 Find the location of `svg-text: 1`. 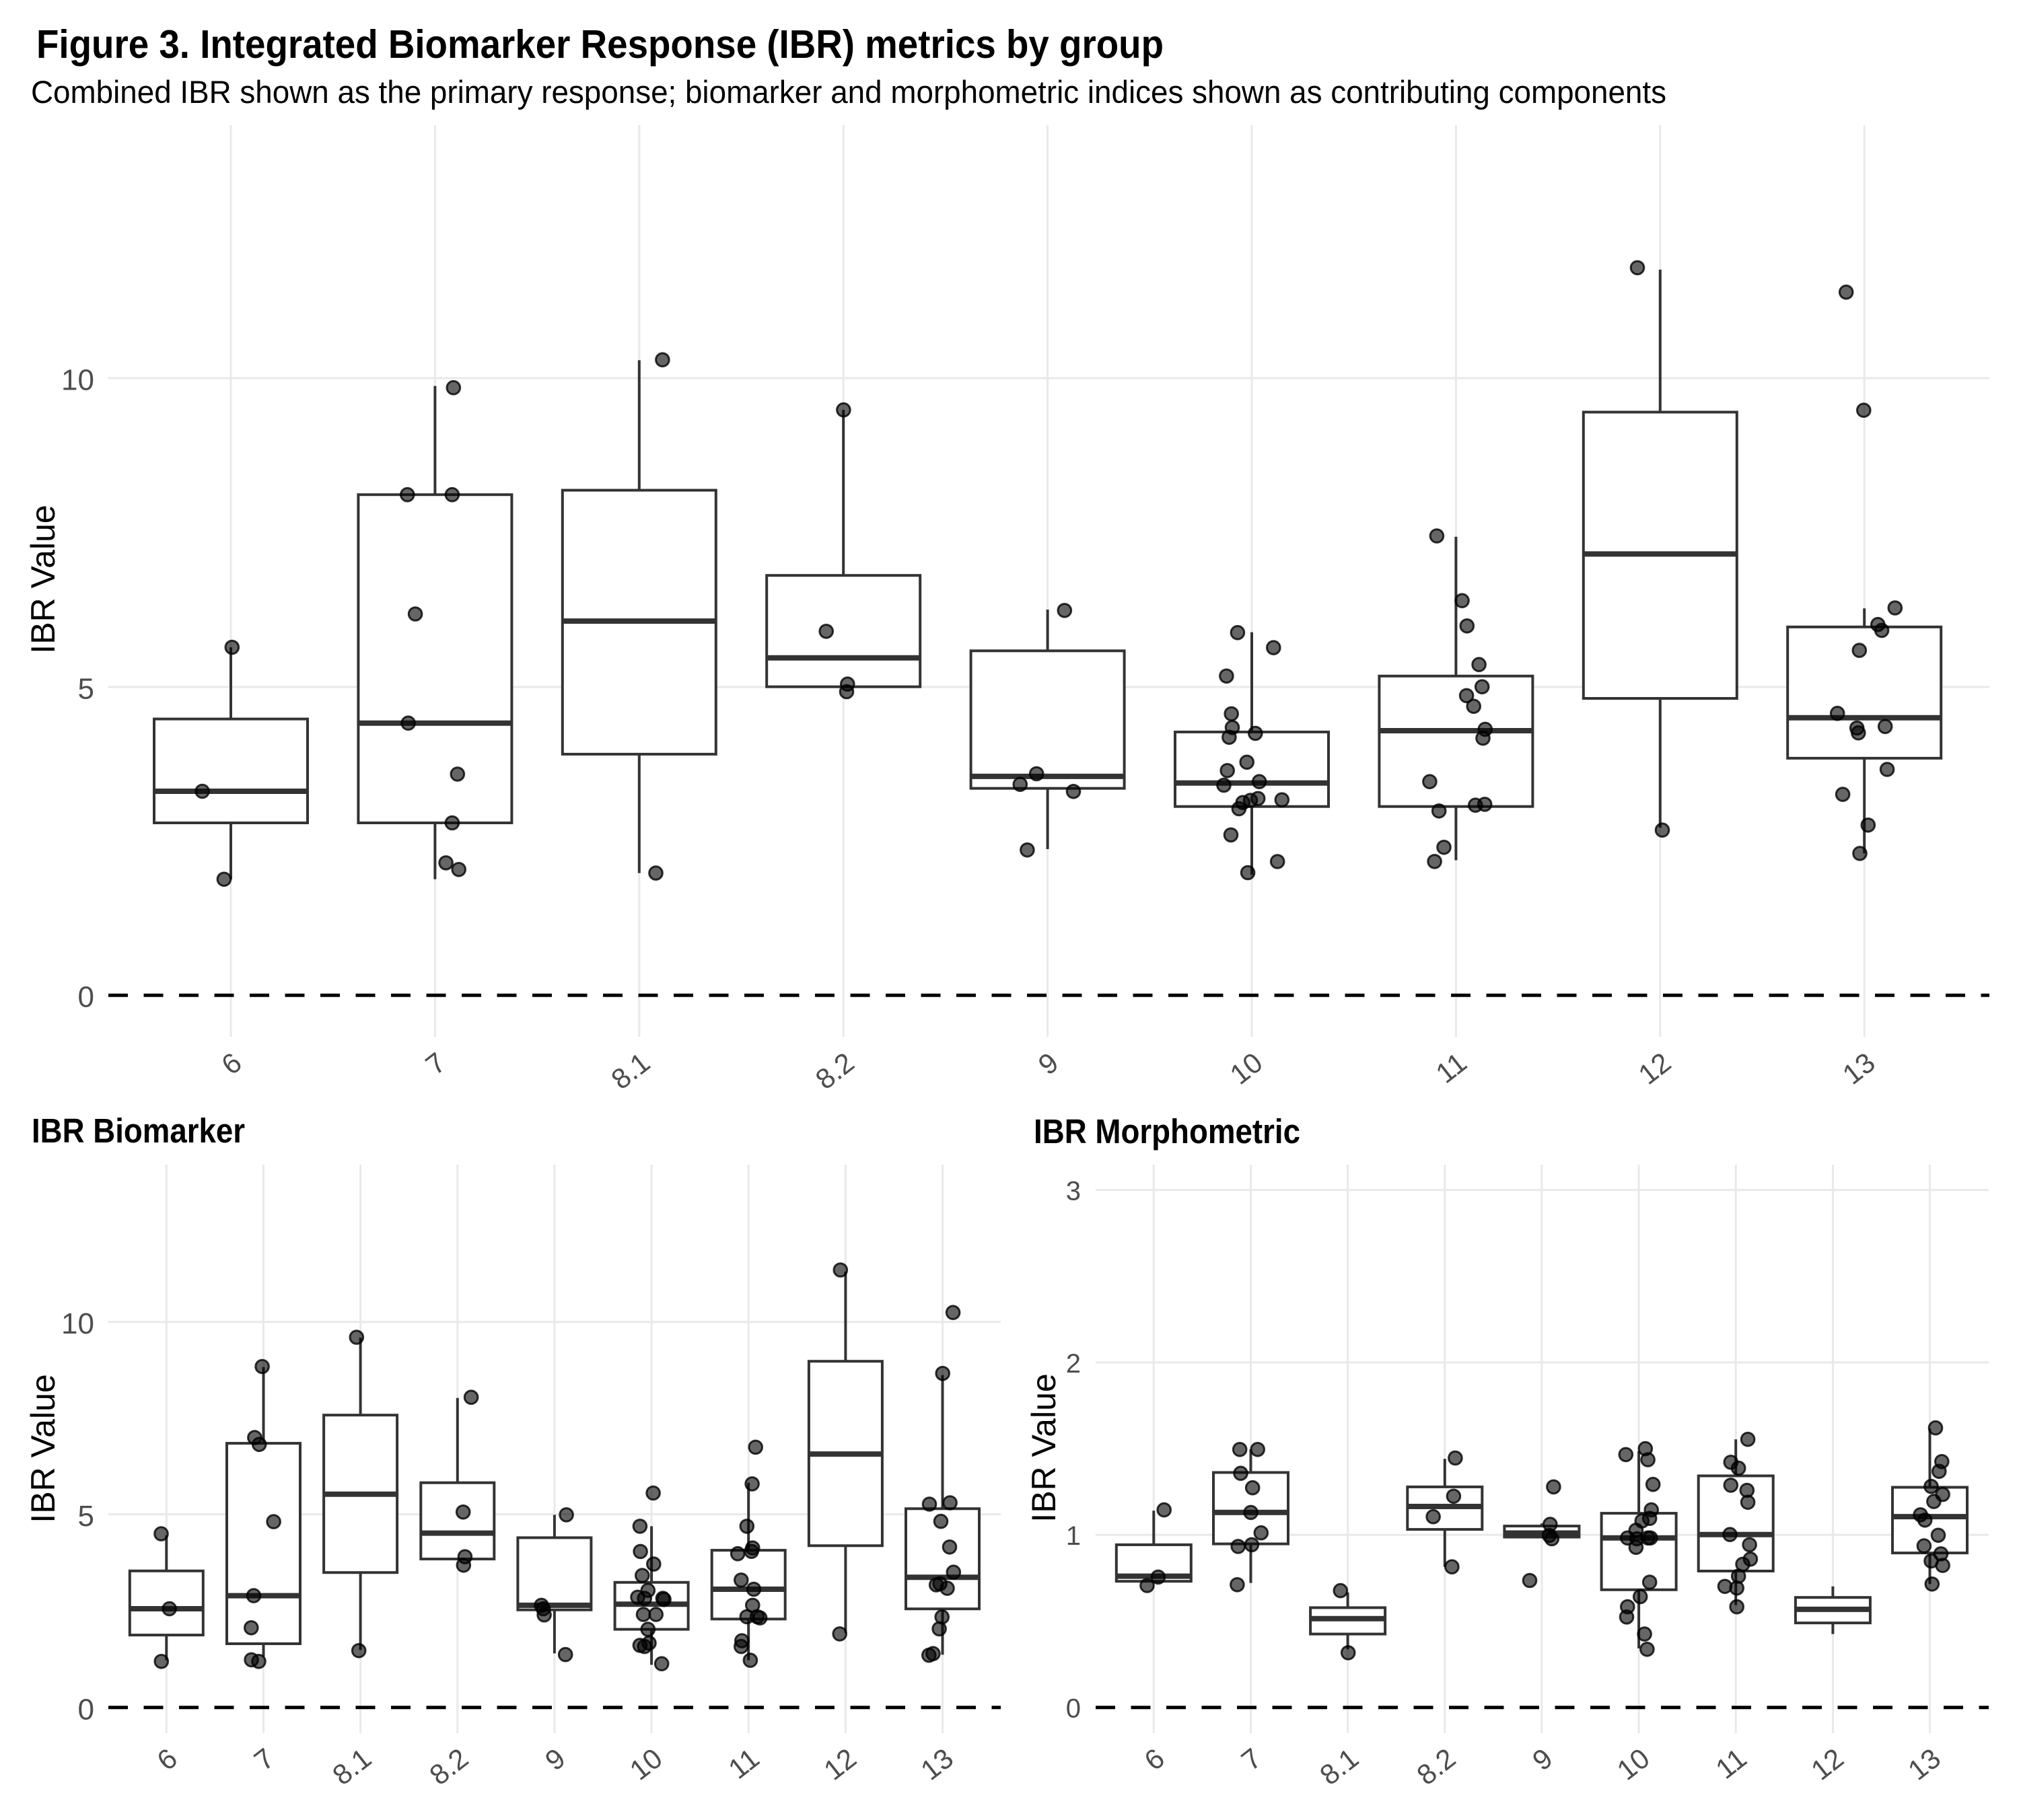

svg-text: 1 is located at coordinates (1074, 1536).